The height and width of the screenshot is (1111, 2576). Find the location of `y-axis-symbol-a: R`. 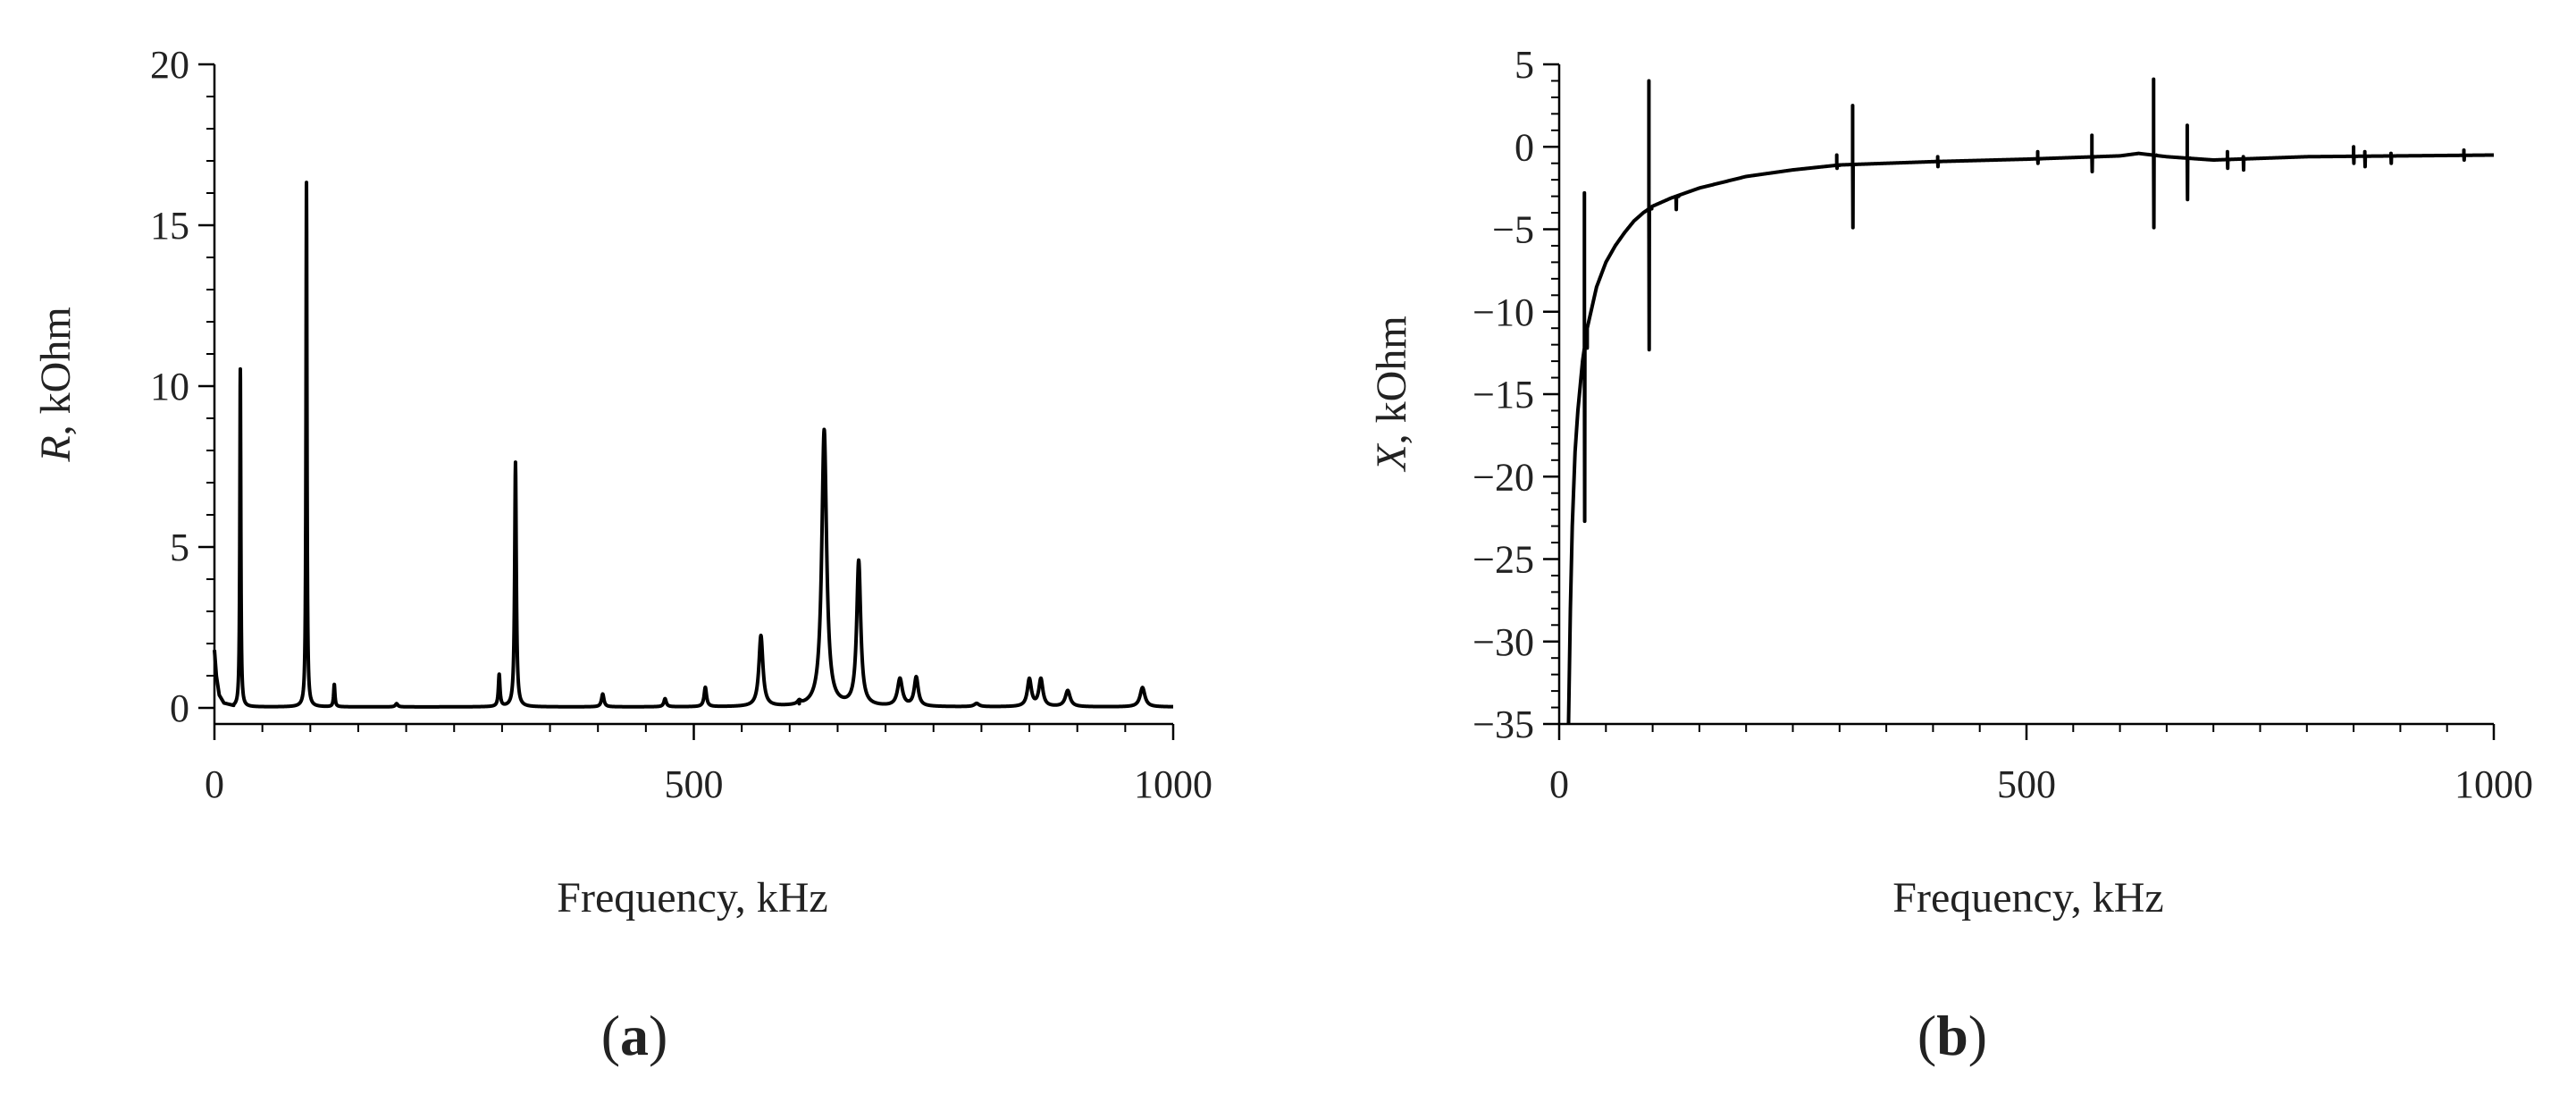

y-axis-symbol-a: R is located at coordinates (56, 448).